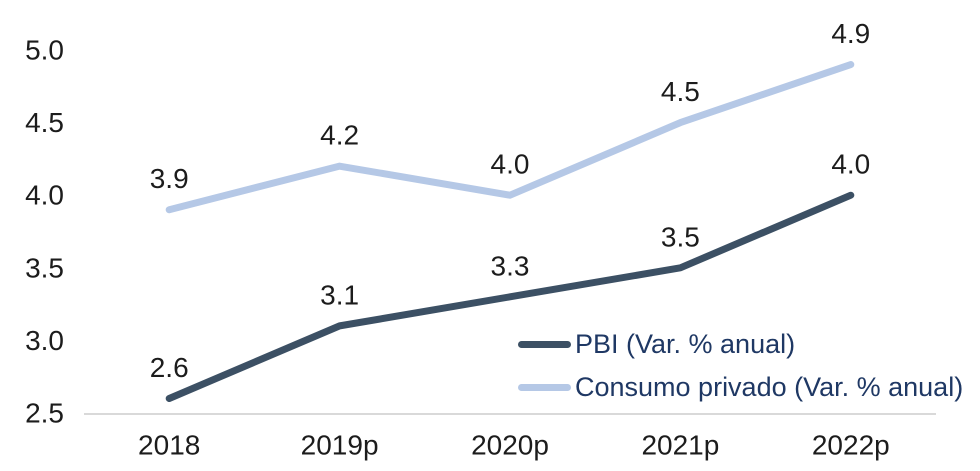  What do you see at coordinates (169, 445) in the screenshot?
I see `x-tick-label: 2018` at bounding box center [169, 445].